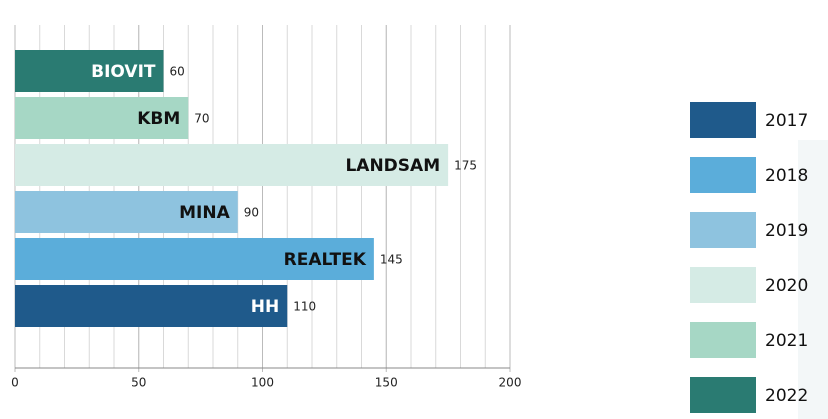 The width and height of the screenshot is (828, 419). What do you see at coordinates (325, 260) in the screenshot?
I see `bar-category-label: REALTEK` at bounding box center [325, 260].